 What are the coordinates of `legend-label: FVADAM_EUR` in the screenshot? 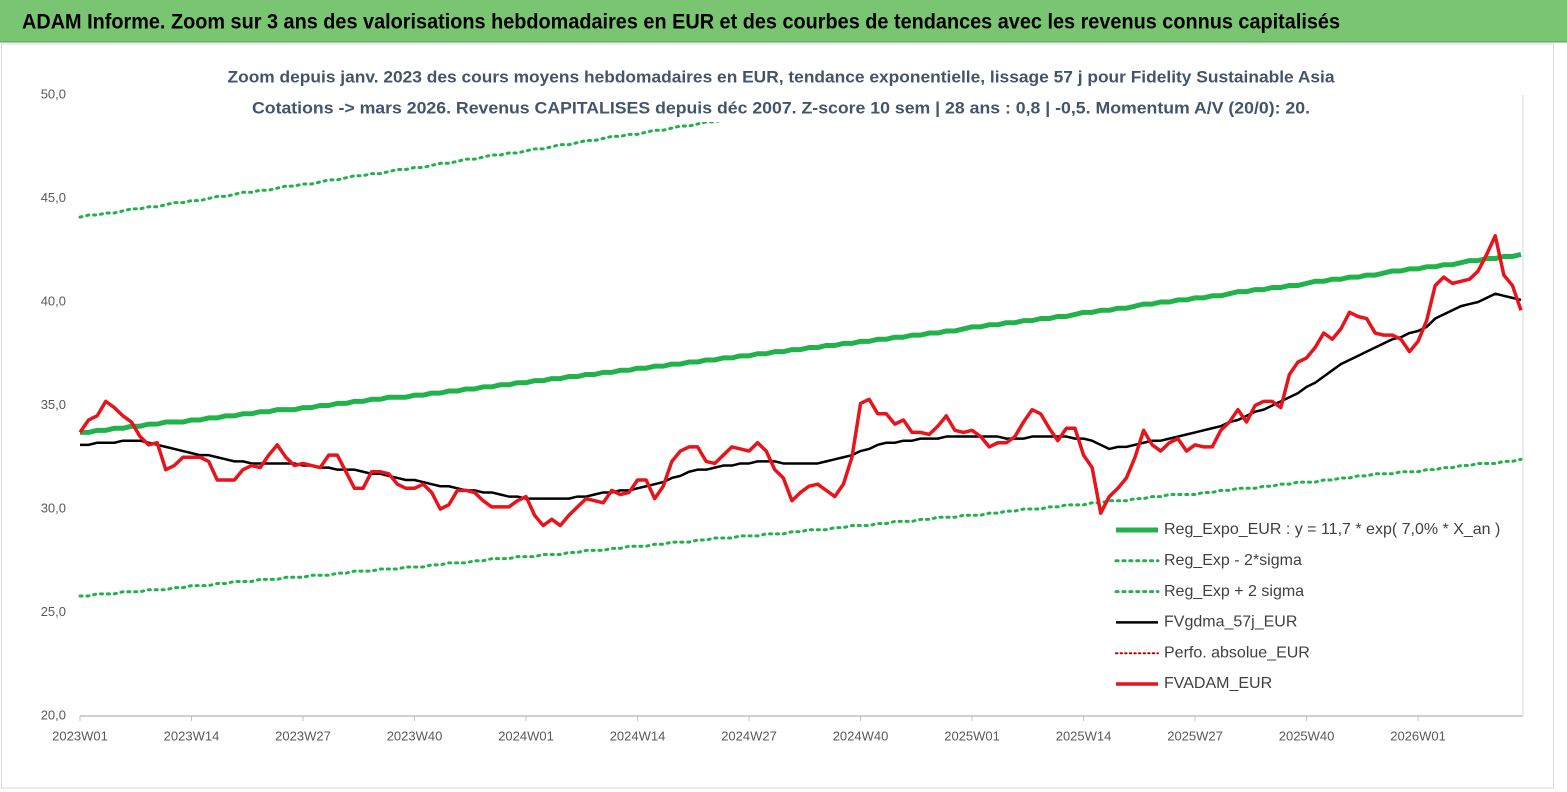 It's located at (1218, 683).